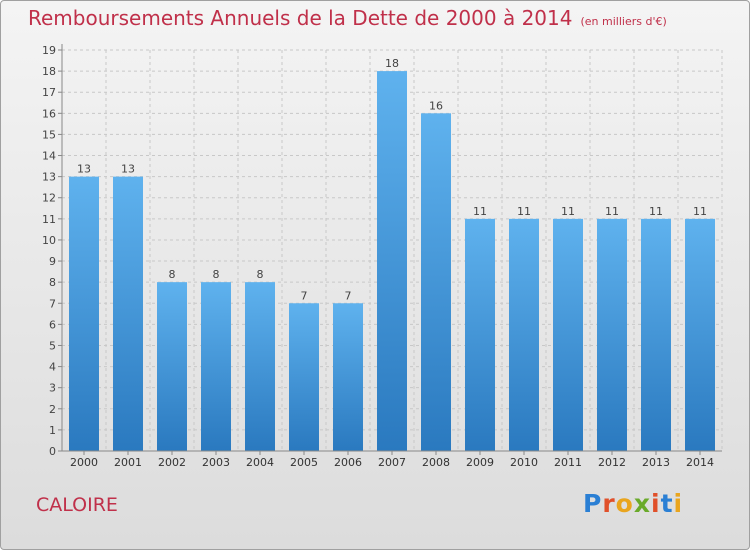 The height and width of the screenshot is (550, 750). I want to click on x-tick-label: 2011, so click(568, 462).